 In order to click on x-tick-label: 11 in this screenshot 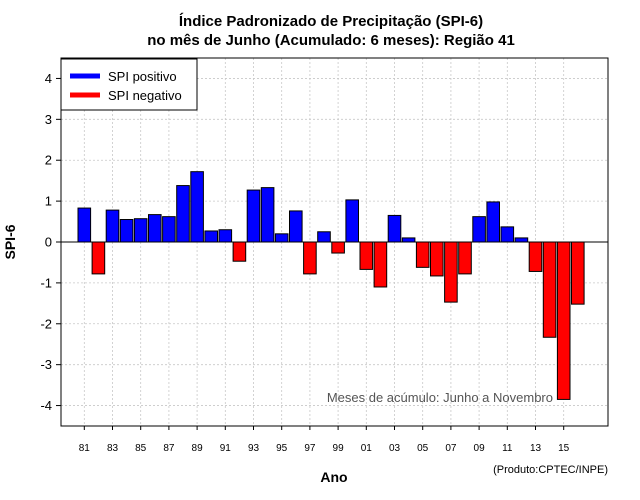, I will do `click(507, 448)`.